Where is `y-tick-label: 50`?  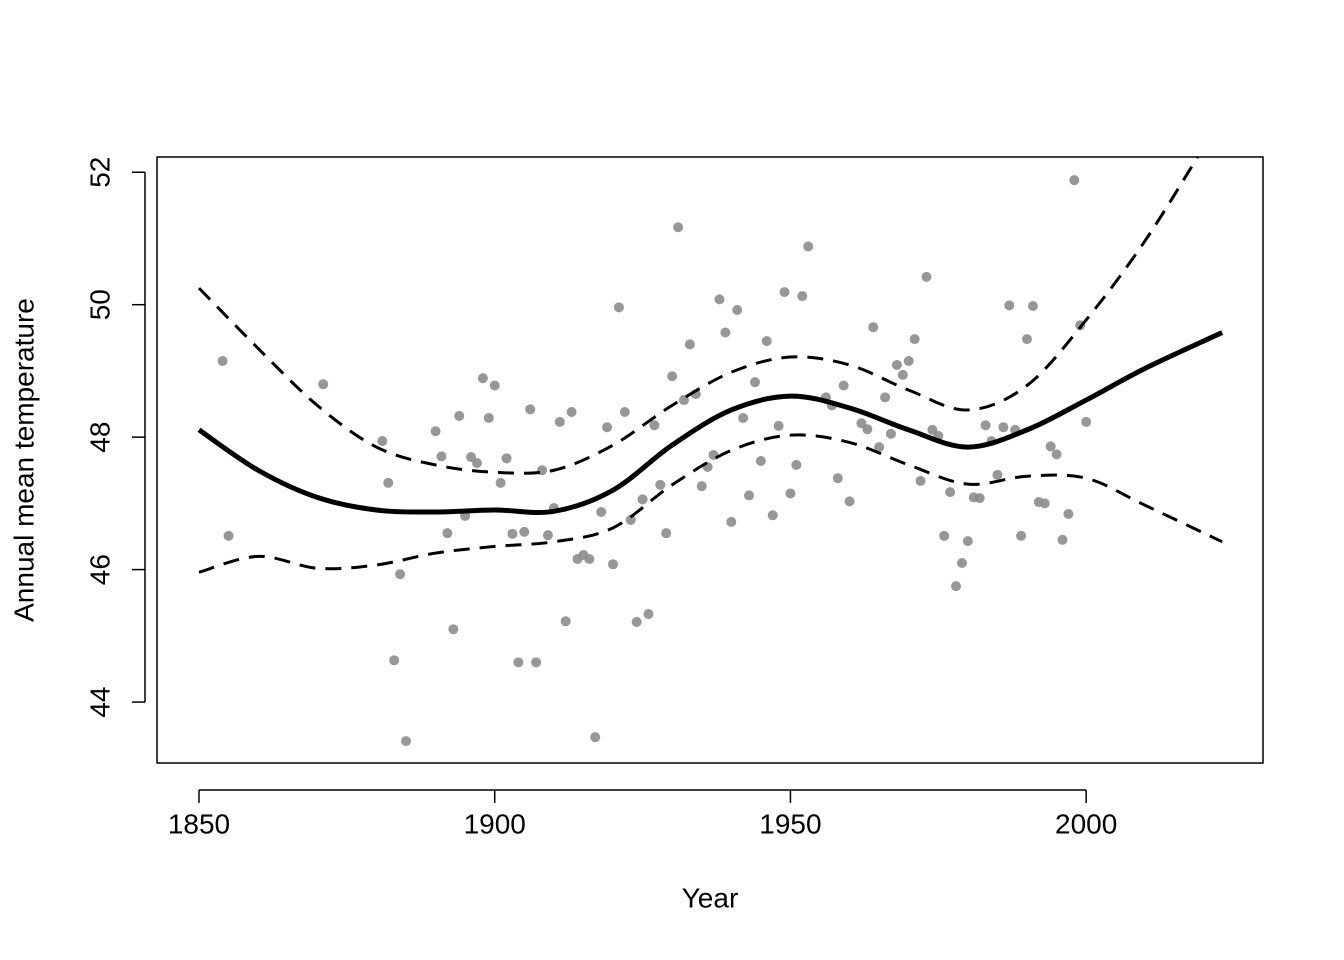
y-tick-label: 50 is located at coordinates (99, 304).